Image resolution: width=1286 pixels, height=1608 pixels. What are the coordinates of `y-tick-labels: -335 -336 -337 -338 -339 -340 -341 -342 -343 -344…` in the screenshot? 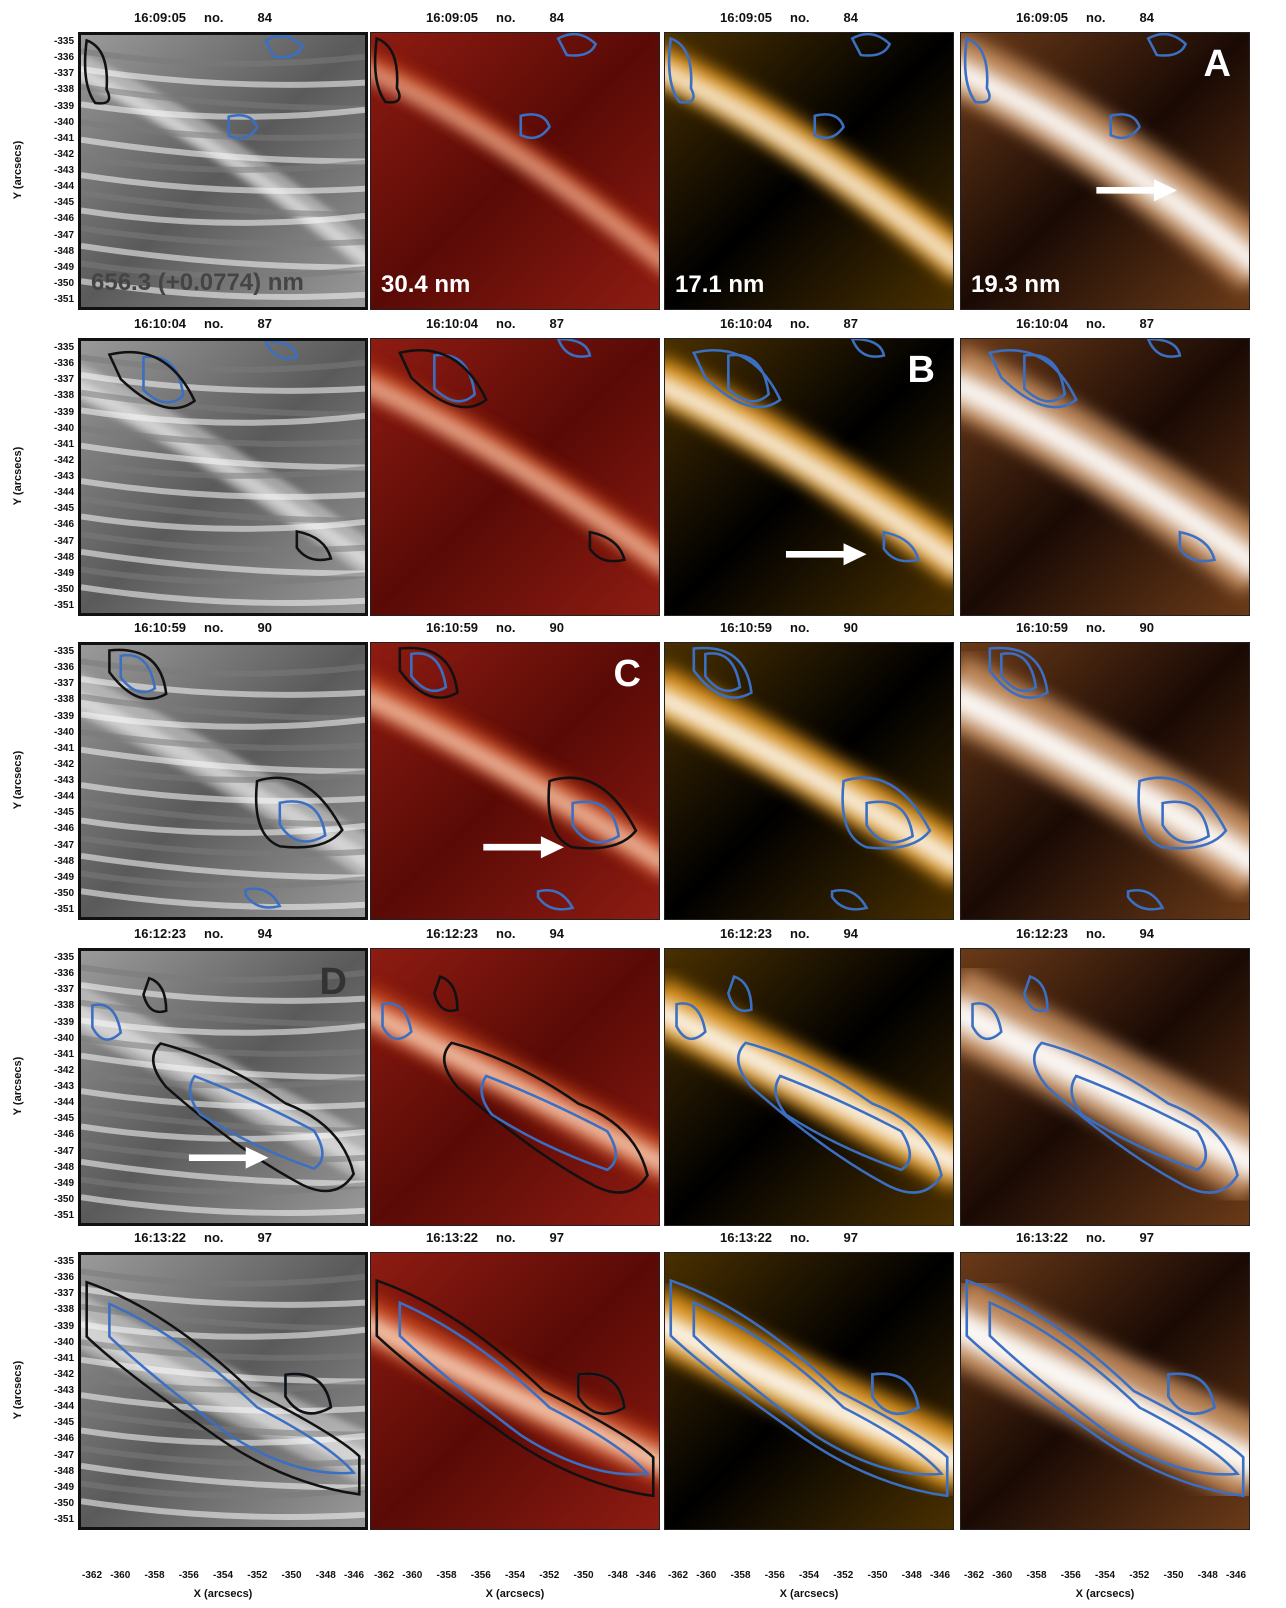 It's located at (57, 1087).